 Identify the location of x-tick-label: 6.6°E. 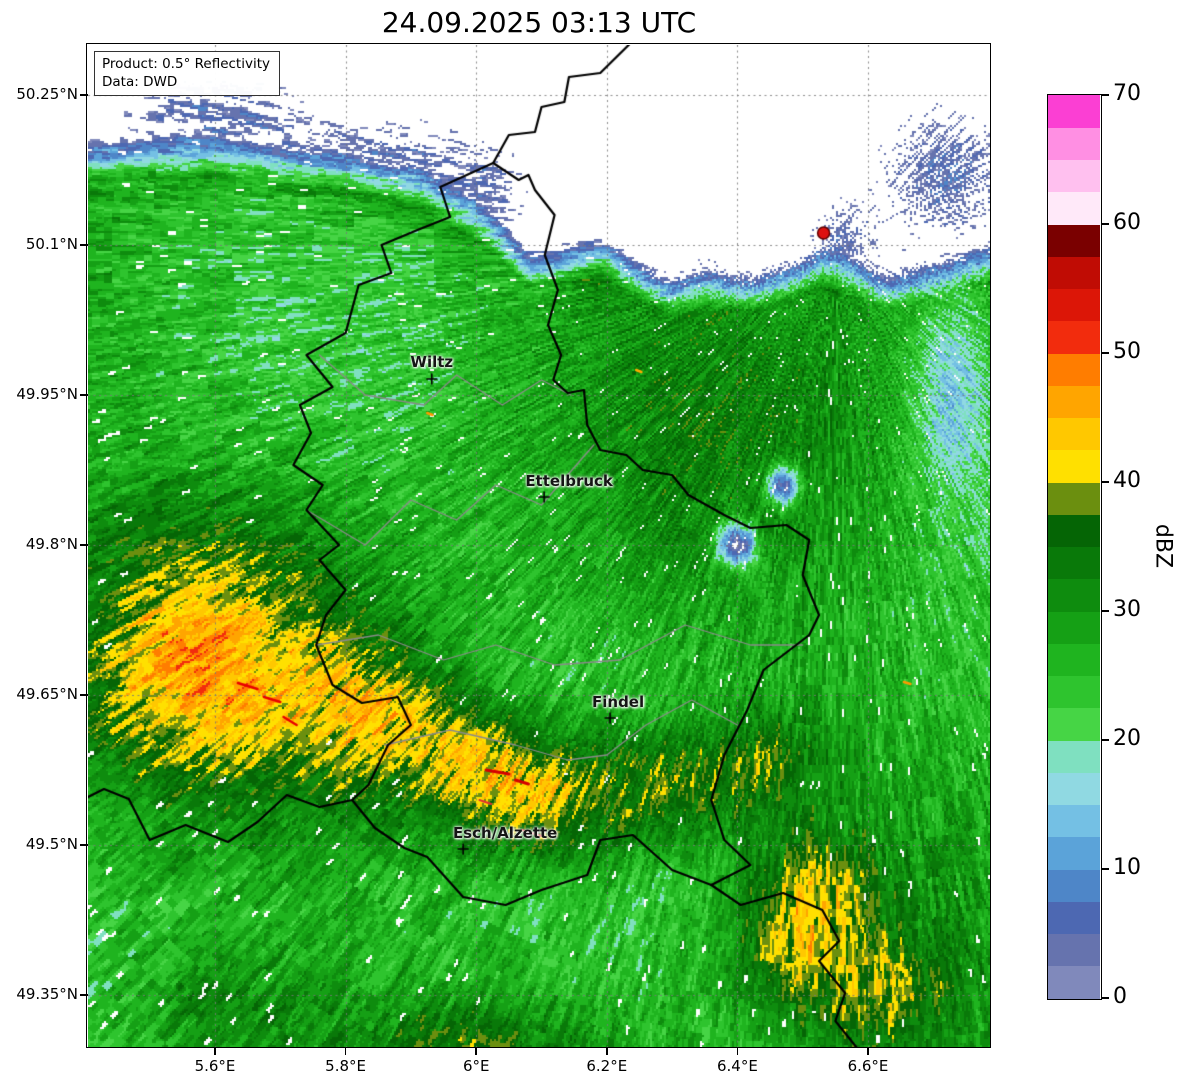
(868, 1066).